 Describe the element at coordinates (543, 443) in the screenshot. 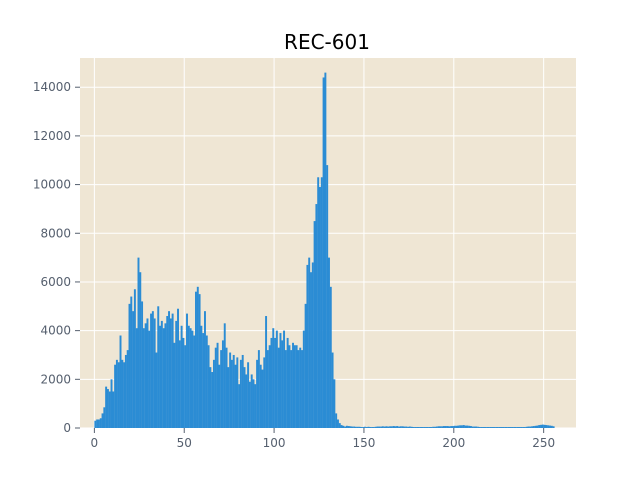

I see `x-tick-label: 250` at that location.